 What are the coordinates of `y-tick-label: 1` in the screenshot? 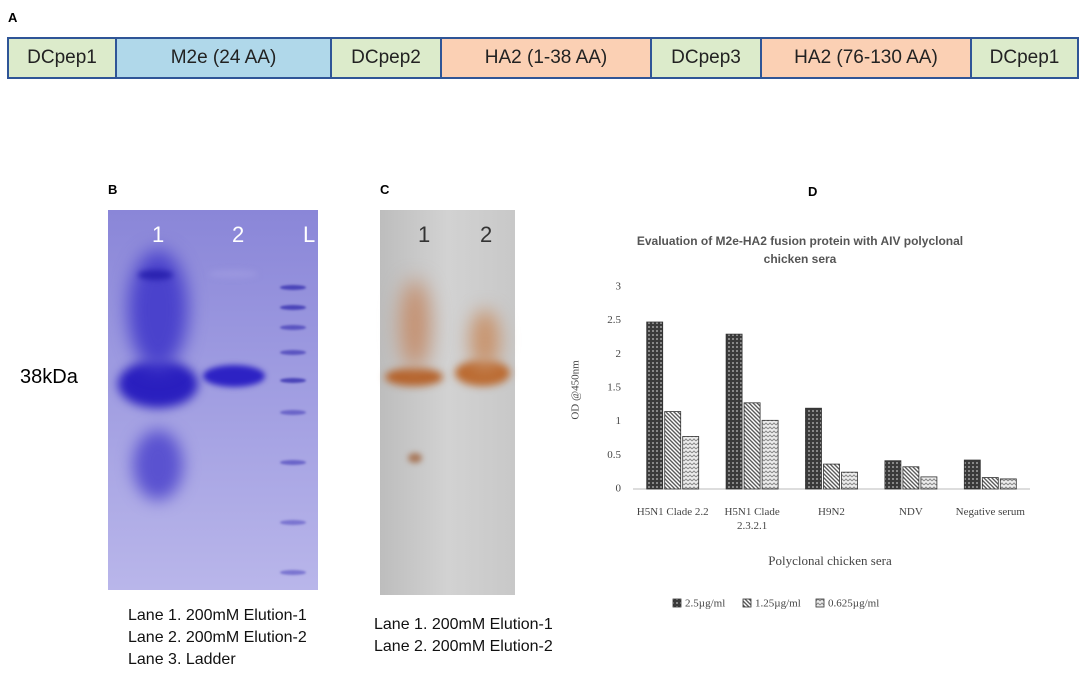 It's located at (619, 421).